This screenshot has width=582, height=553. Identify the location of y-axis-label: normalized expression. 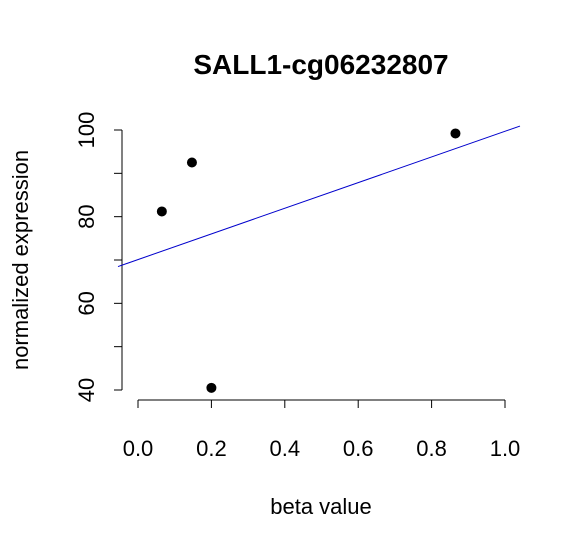
(20, 260).